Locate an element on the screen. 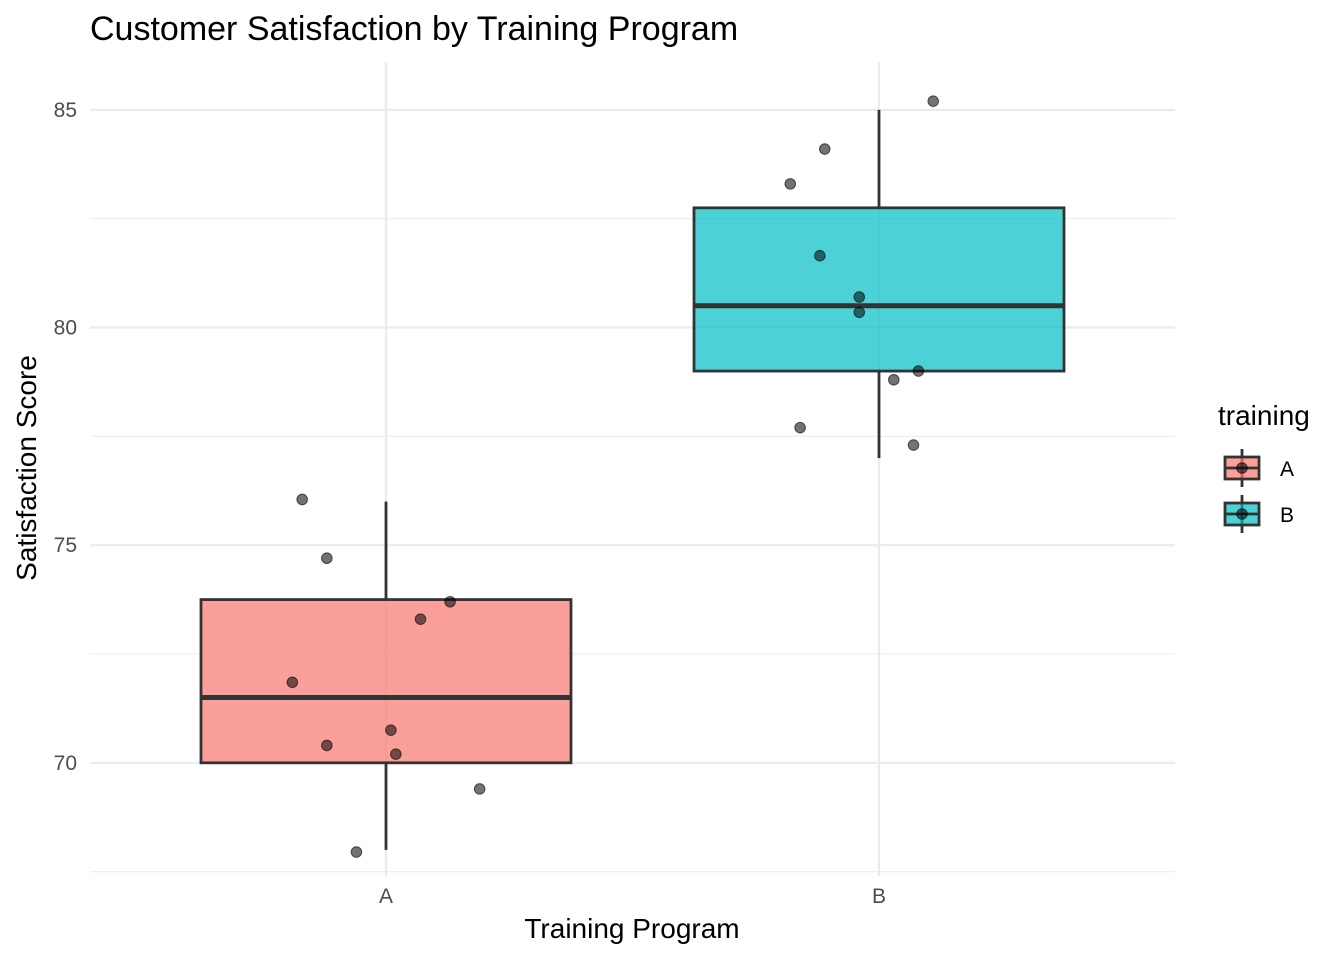  legend-label: A is located at coordinates (1287, 469).